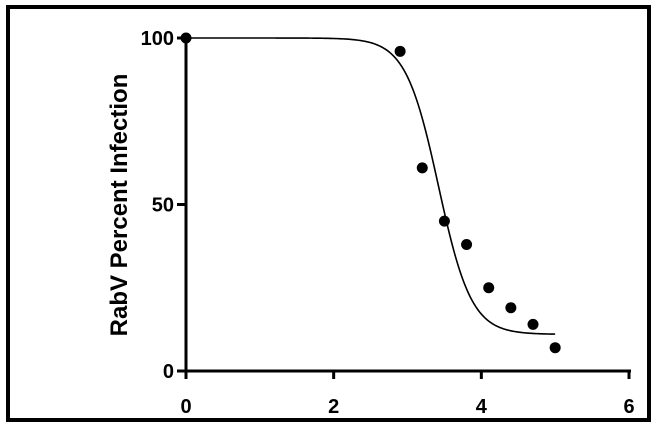 Image resolution: width=661 pixels, height=431 pixels. I want to click on x-ticks: 0 2 4 6, so click(407, 394).